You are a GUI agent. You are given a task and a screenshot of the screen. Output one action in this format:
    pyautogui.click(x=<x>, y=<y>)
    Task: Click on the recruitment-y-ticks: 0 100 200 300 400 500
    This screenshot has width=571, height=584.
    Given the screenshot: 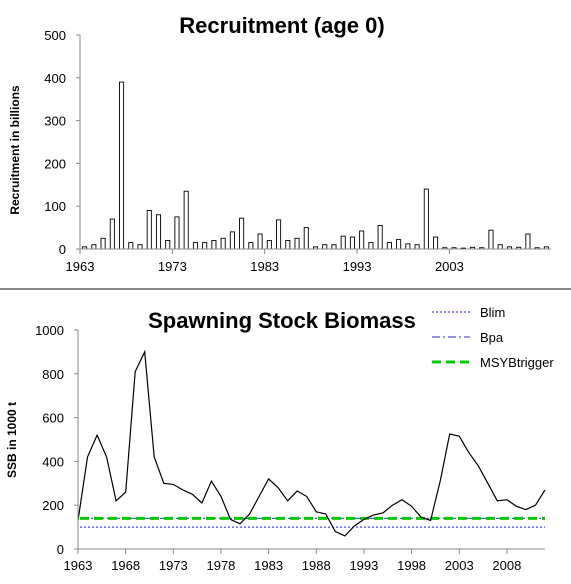 What is the action you would take?
    pyautogui.click(x=62, y=142)
    